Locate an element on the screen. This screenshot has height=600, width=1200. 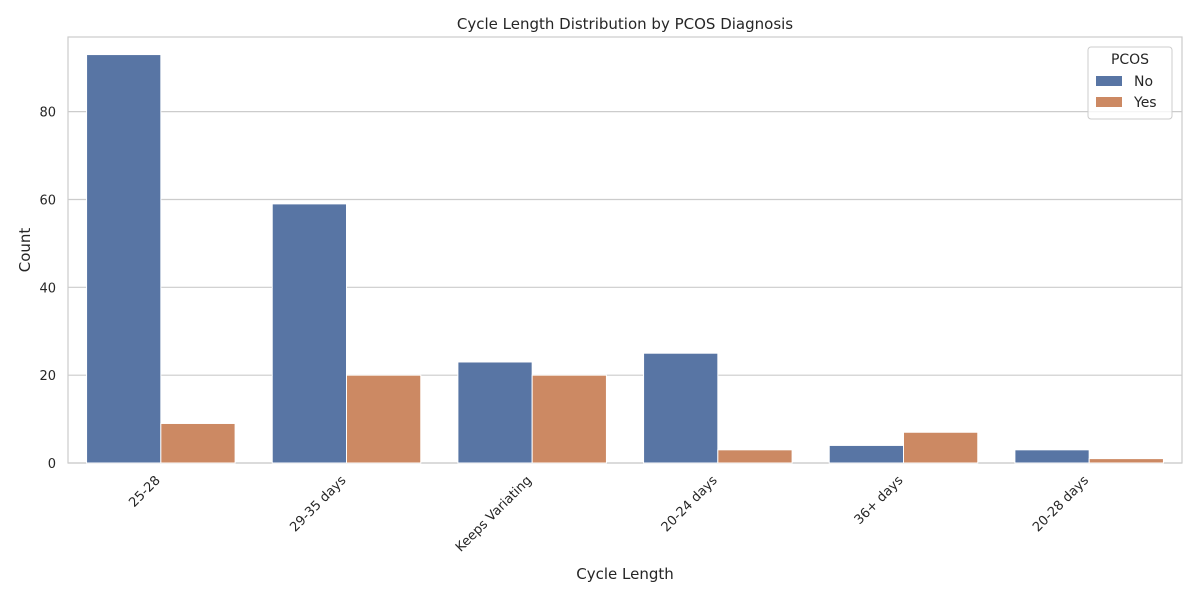
y-axis-label: Count is located at coordinates (25, 250).